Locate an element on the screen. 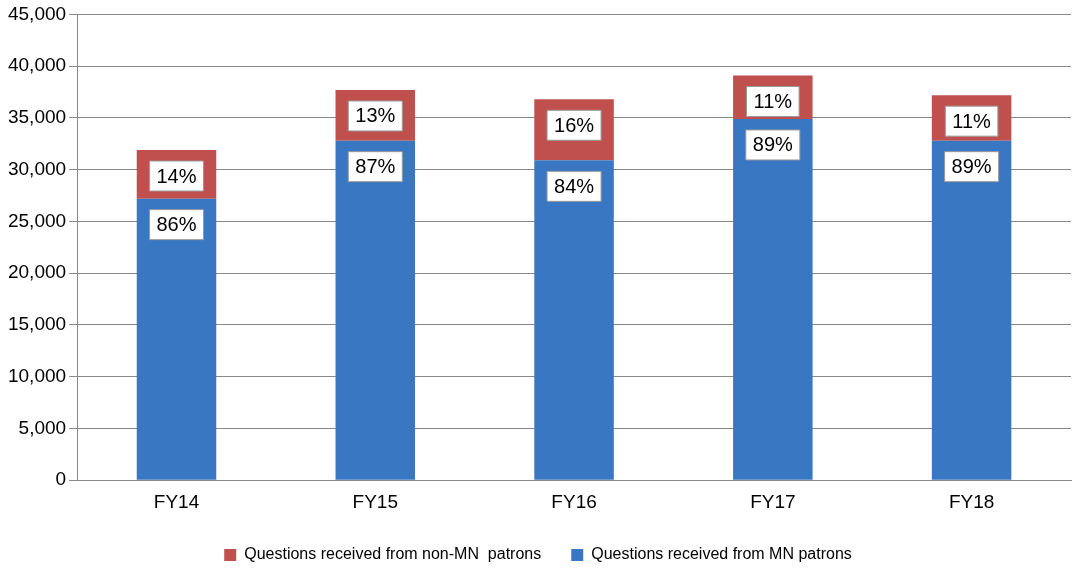  y-tick-label: 5,000 is located at coordinates (42, 427).